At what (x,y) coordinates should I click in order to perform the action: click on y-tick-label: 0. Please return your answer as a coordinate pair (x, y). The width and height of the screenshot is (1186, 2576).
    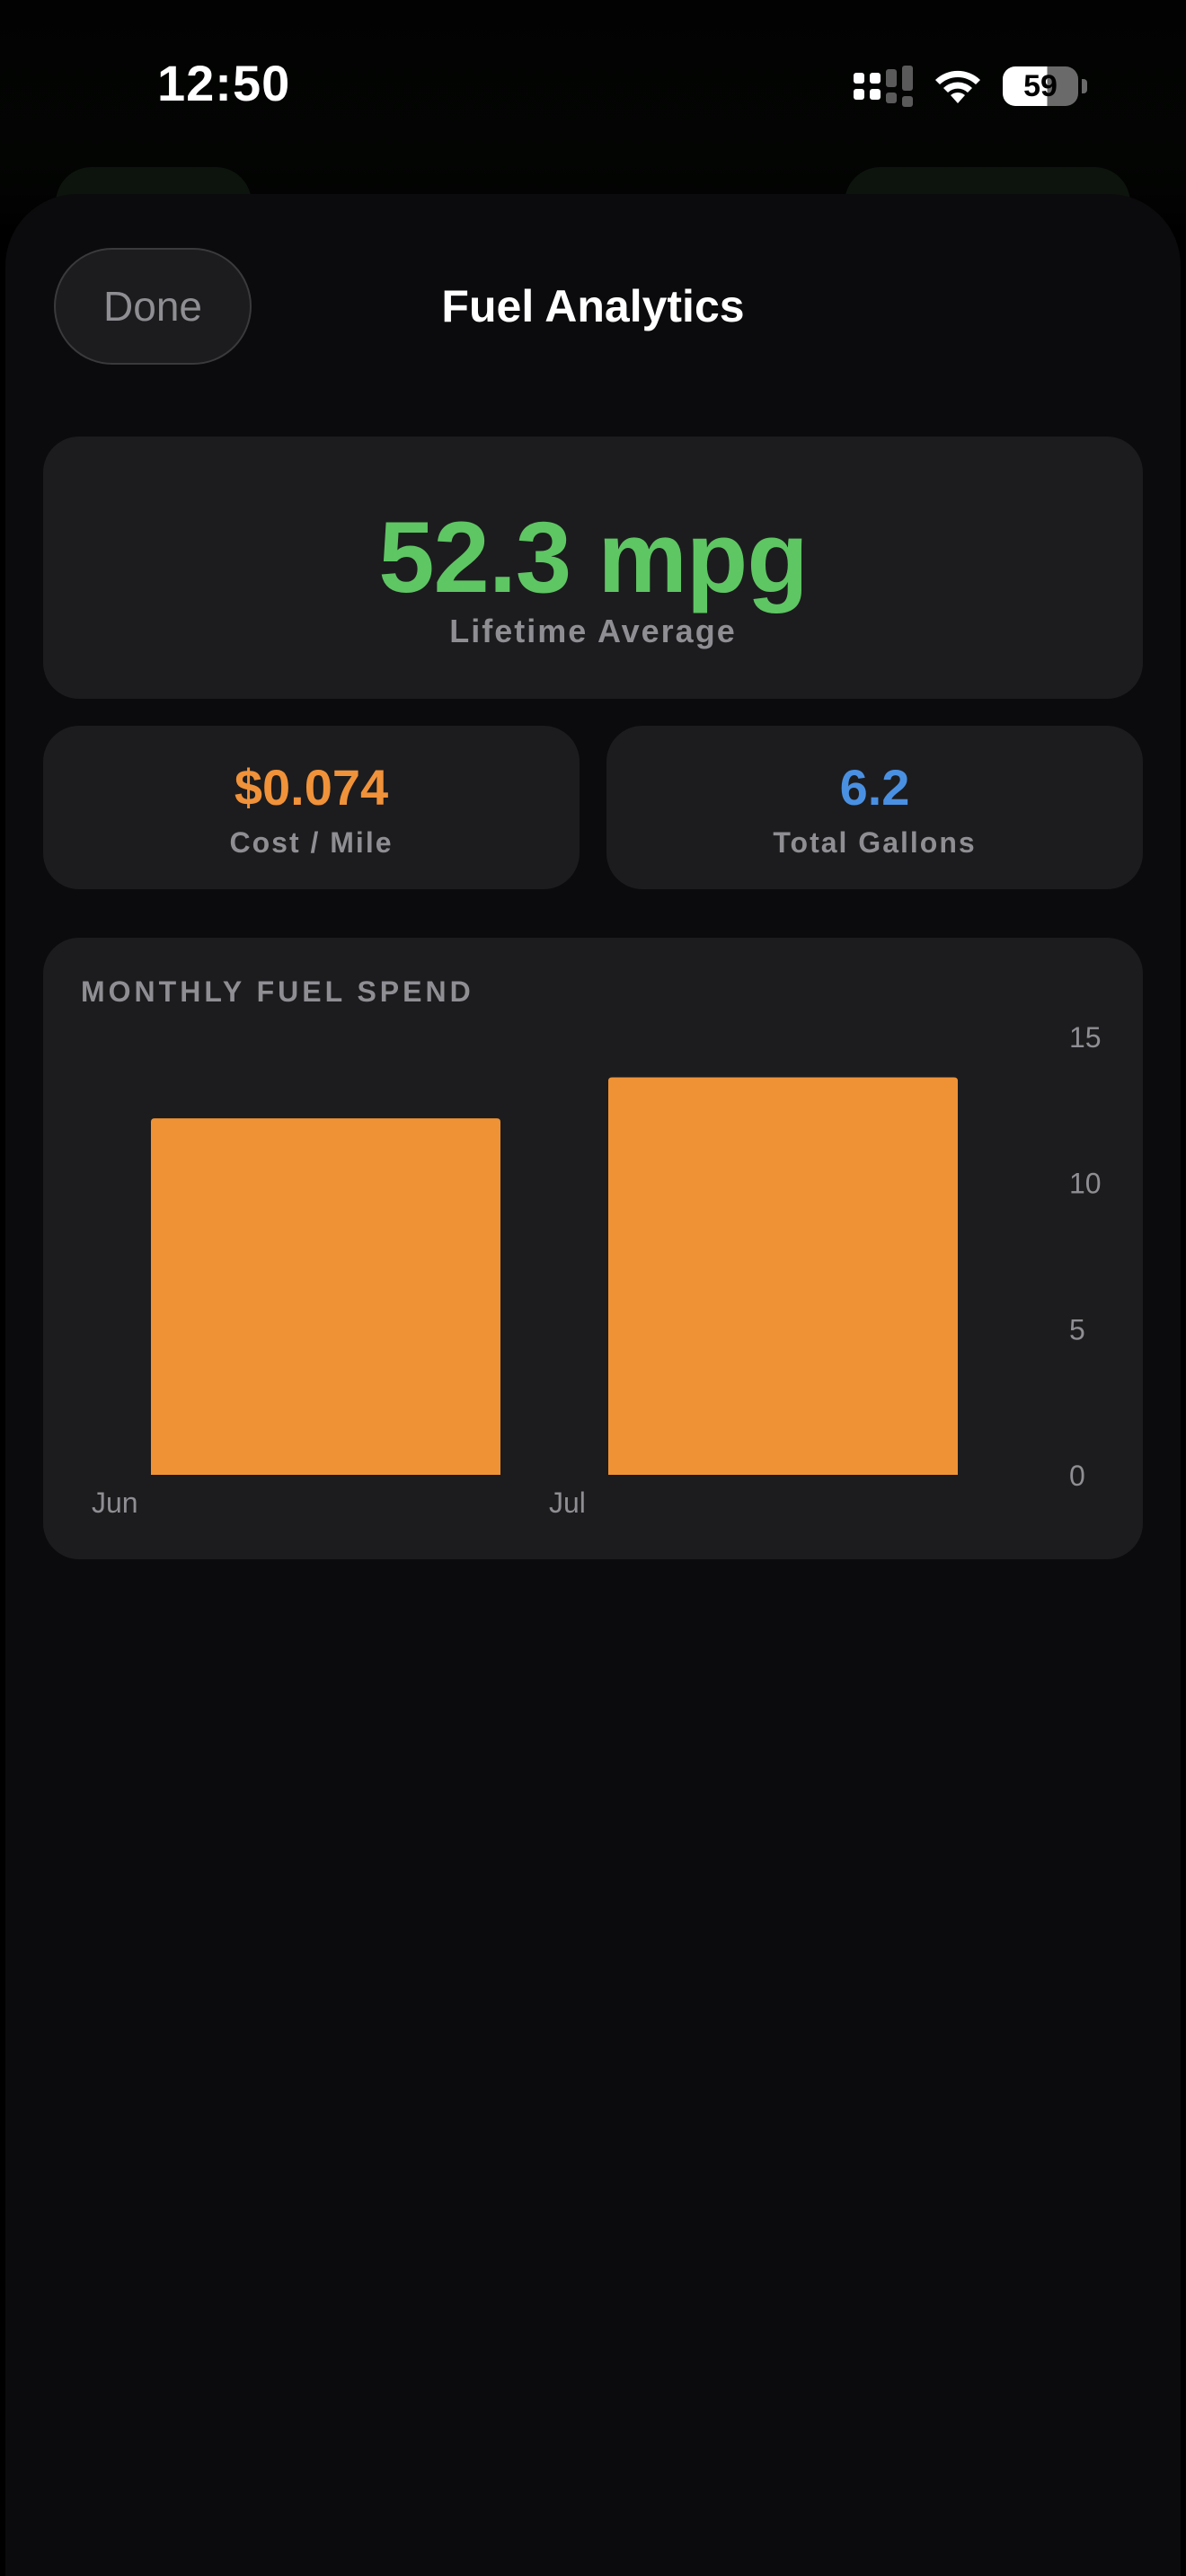
    Looking at the image, I should click on (1077, 1476).